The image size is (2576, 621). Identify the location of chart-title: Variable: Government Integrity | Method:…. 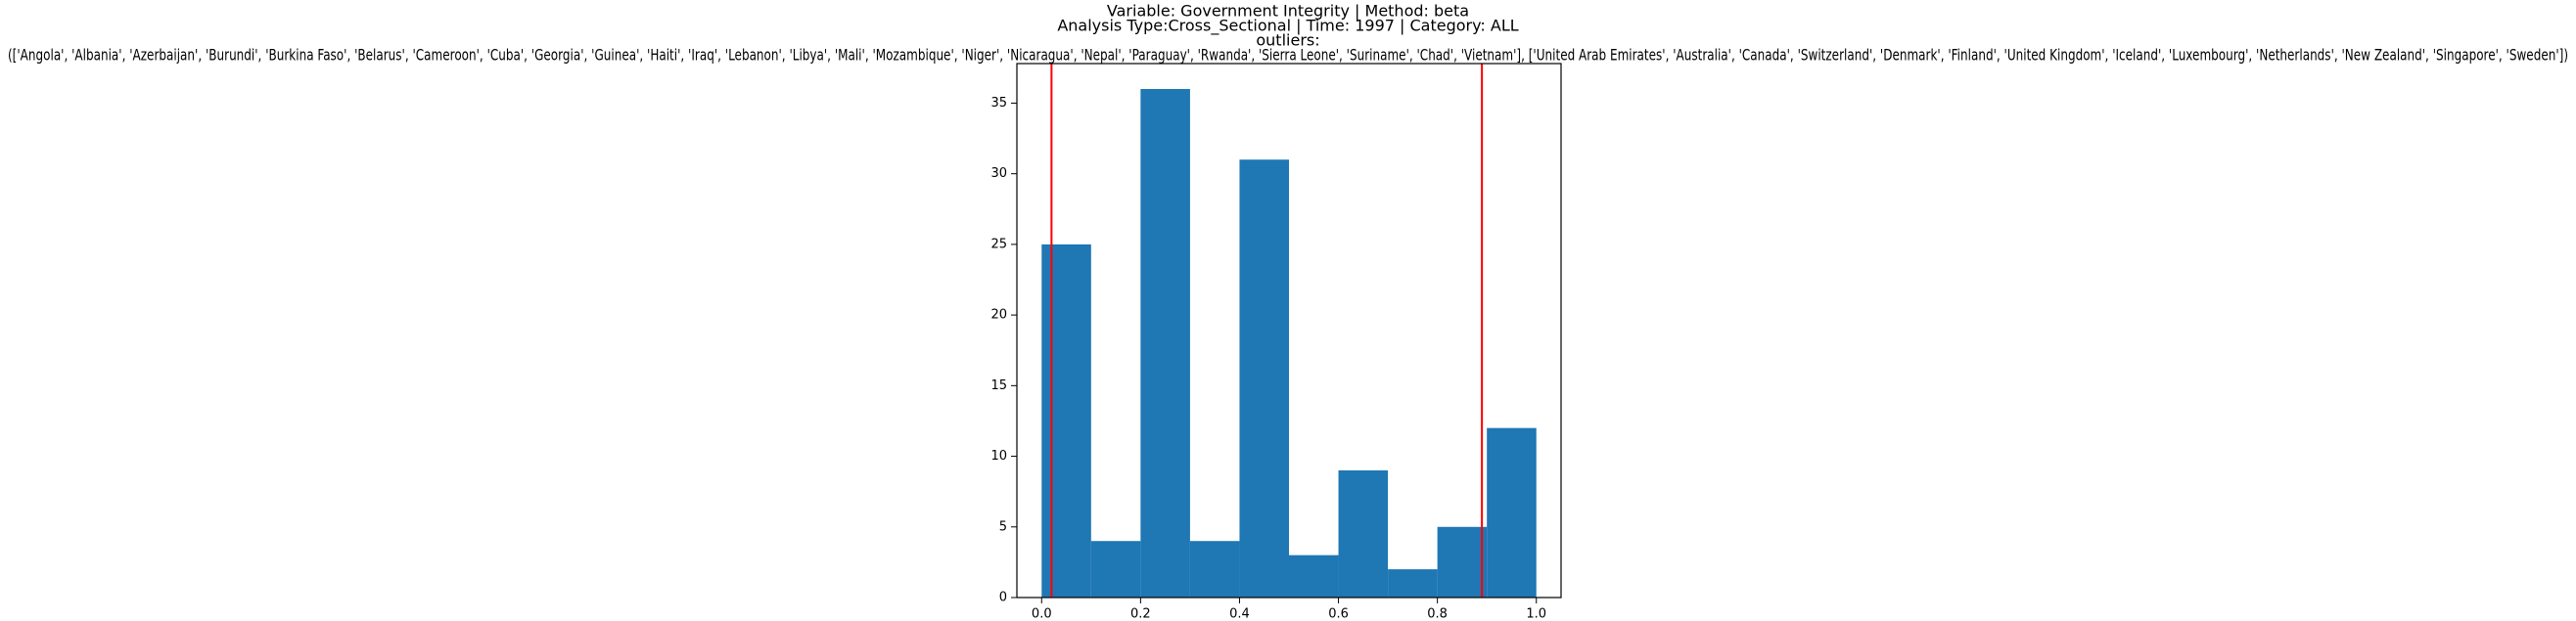
(1288, 11).